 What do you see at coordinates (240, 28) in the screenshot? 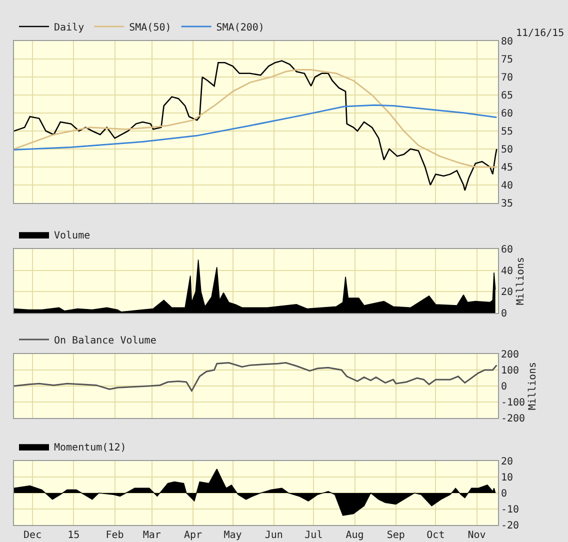
I see `legend-label: SMA(200)` at bounding box center [240, 28].